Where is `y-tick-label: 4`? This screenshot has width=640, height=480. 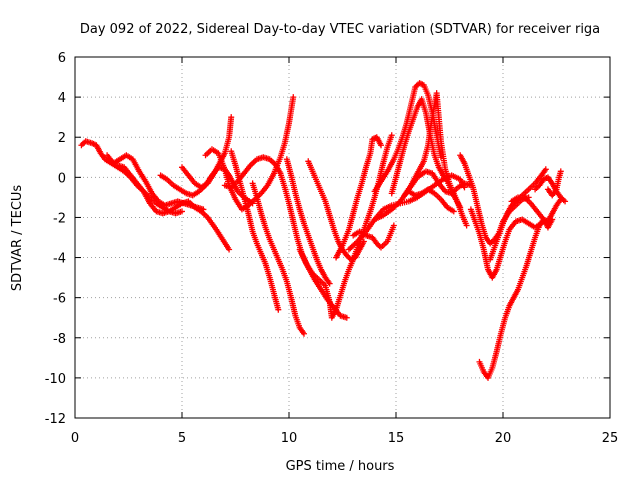 y-tick-label: 4 is located at coordinates (62, 98).